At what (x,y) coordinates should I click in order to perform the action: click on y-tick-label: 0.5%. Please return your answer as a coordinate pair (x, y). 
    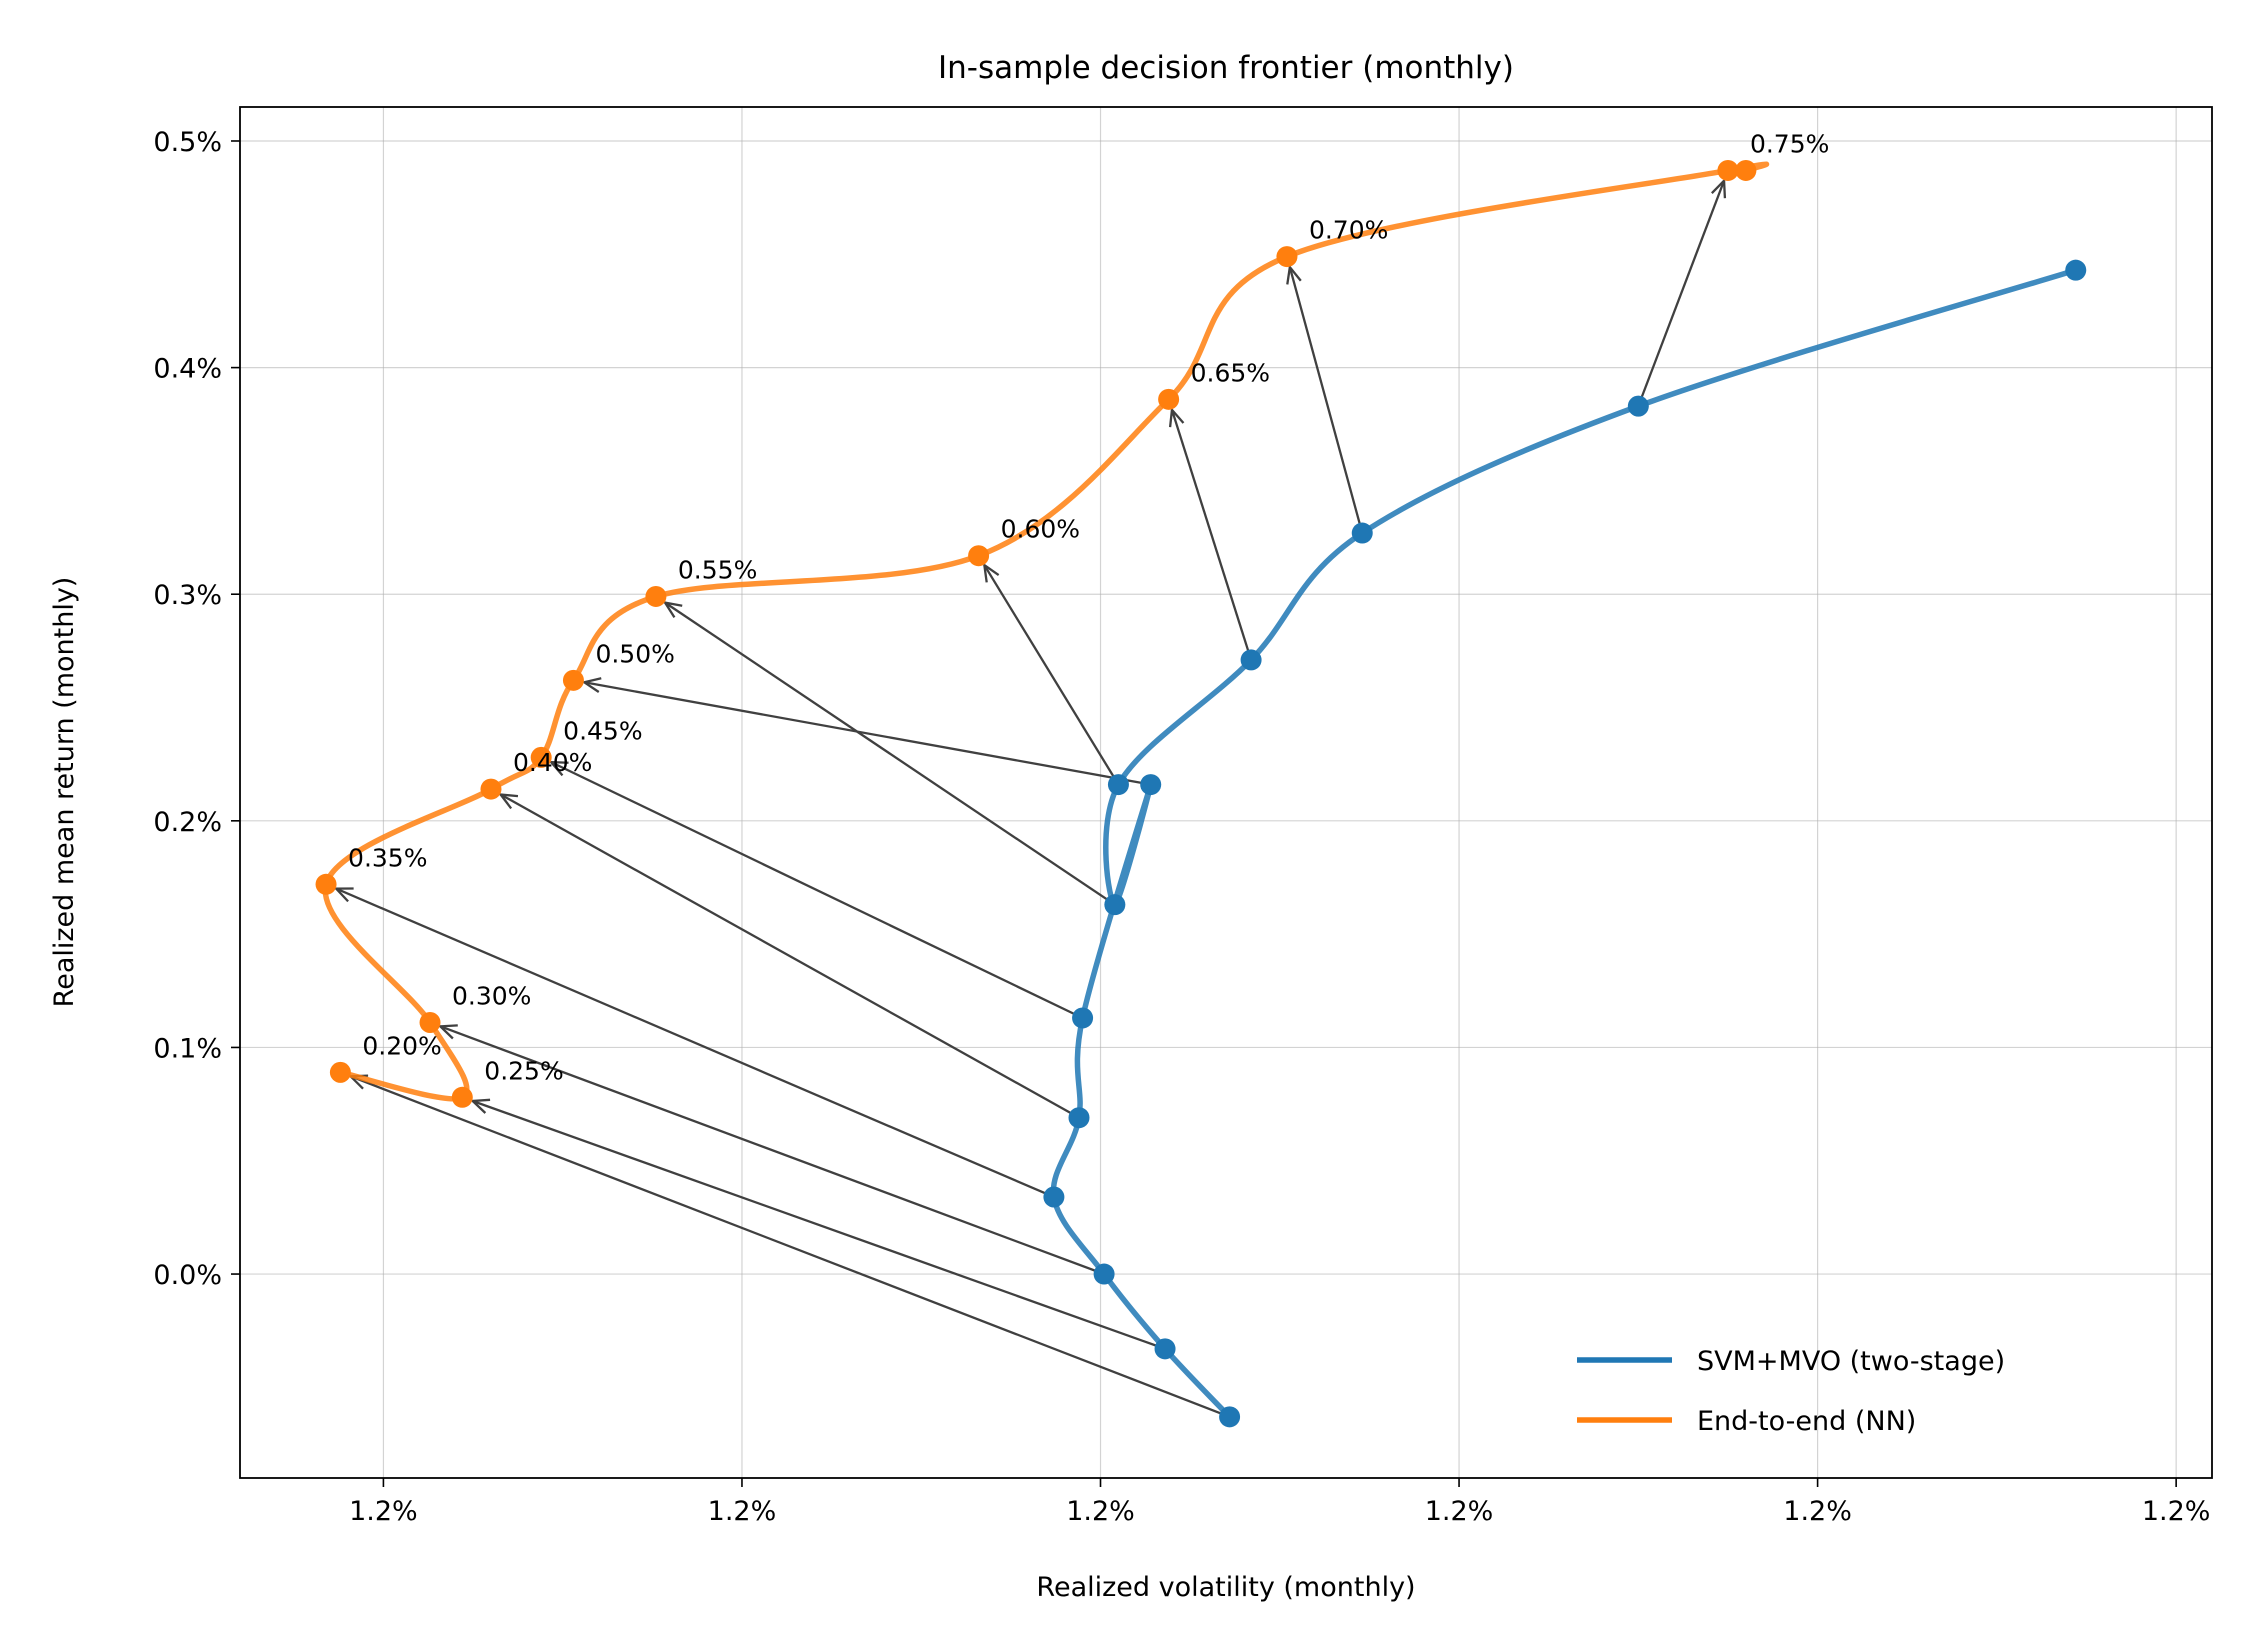
    Looking at the image, I should click on (187, 142).